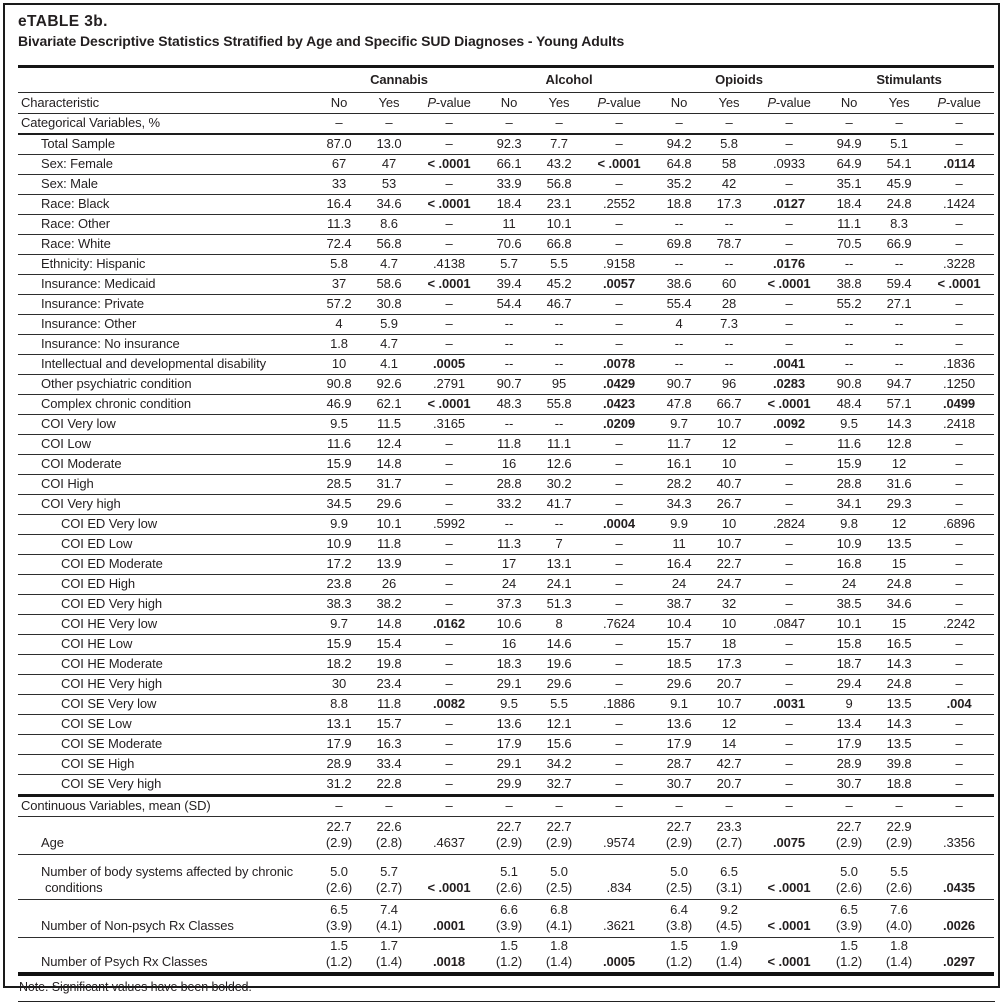 The width and height of the screenshot is (1003, 1002). I want to click on data-cell: .5992, so click(449, 524).